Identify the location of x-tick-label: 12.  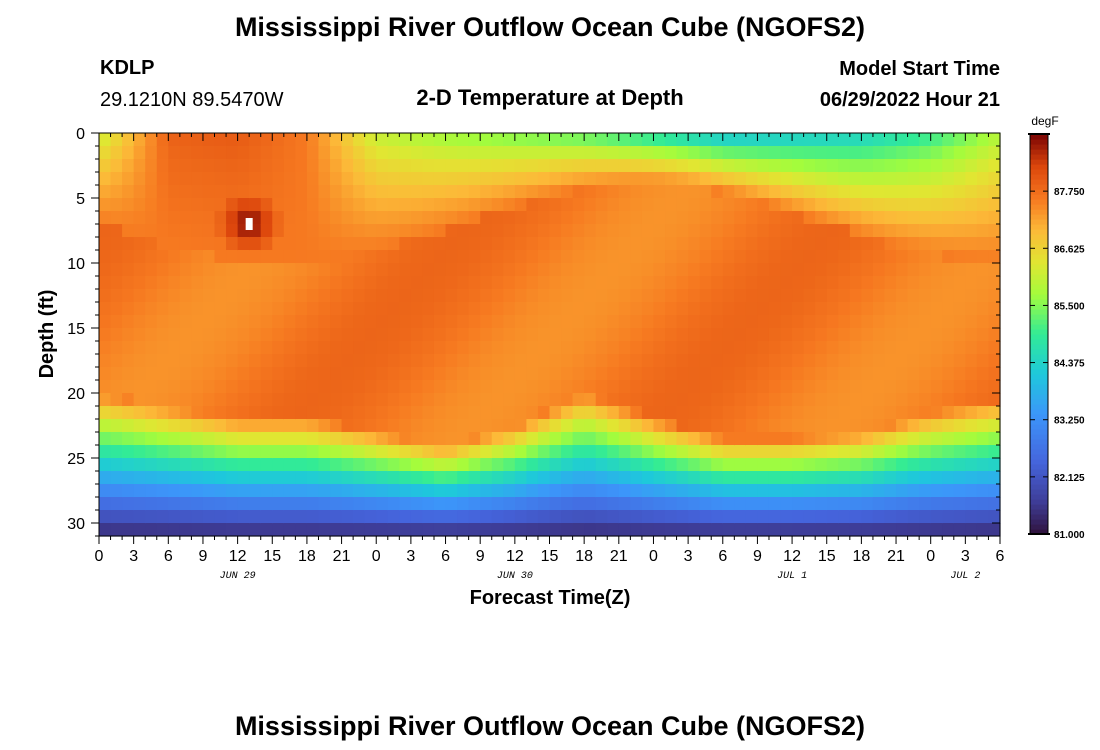
(238, 556).